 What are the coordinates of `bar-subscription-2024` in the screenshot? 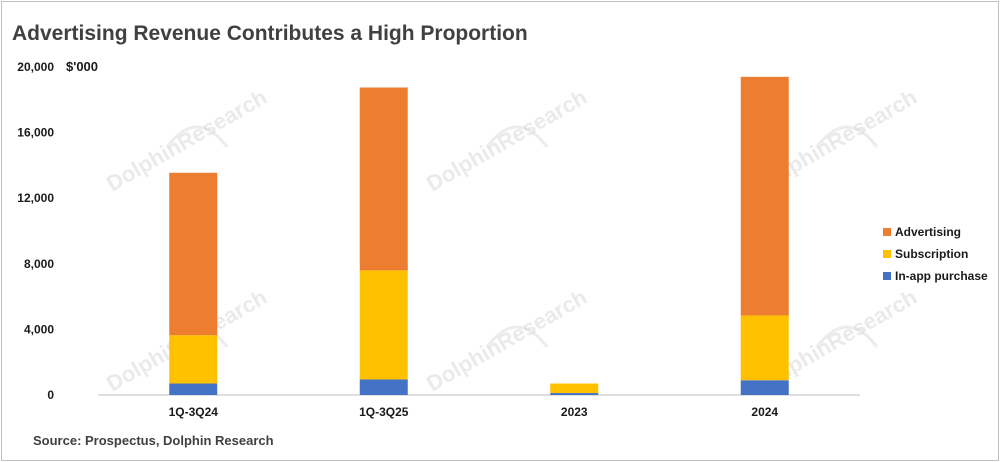 It's located at (764, 348).